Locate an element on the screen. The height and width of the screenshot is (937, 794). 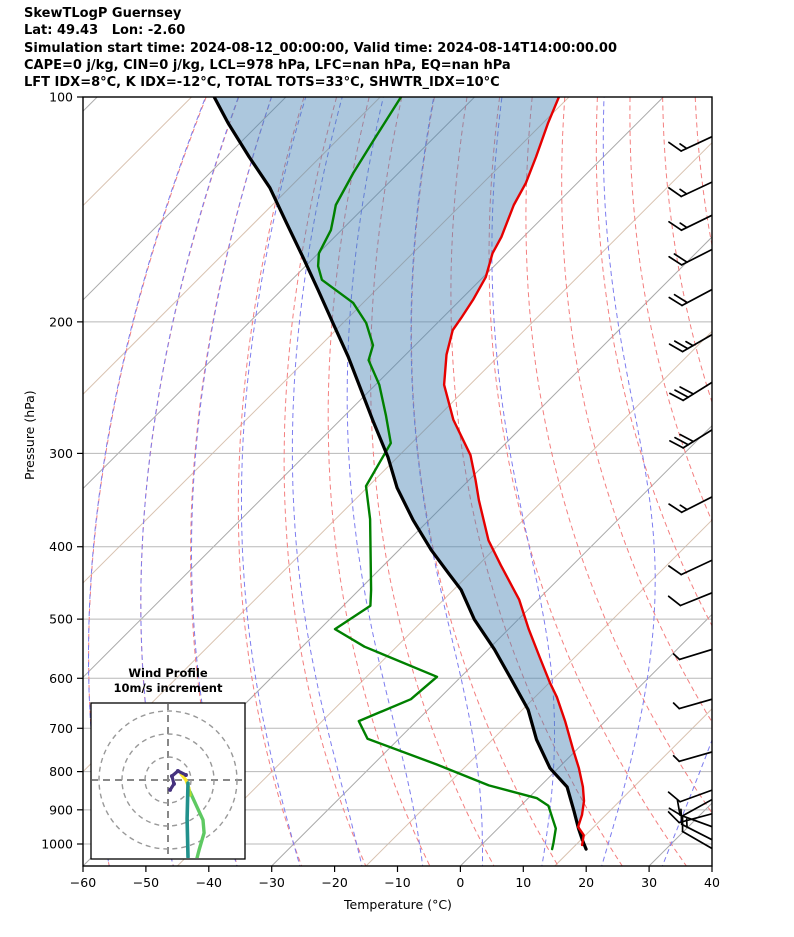
temperature-line is located at coordinates (514, 472).